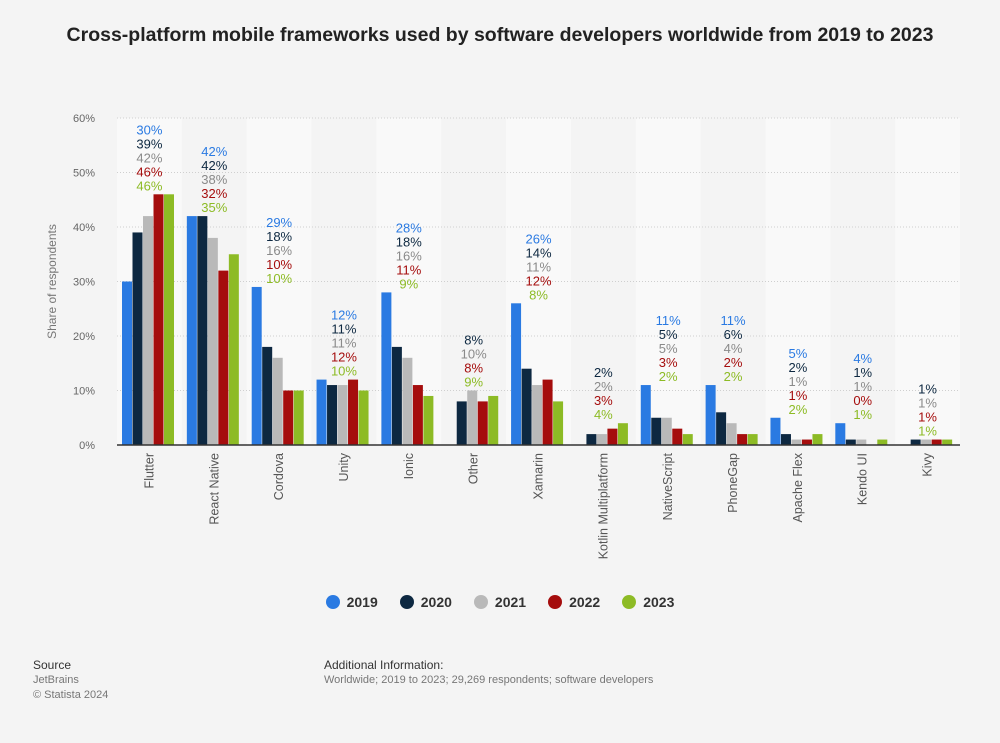 The width and height of the screenshot is (1000, 743). I want to click on x-tick-label: Unity, so click(344, 466).